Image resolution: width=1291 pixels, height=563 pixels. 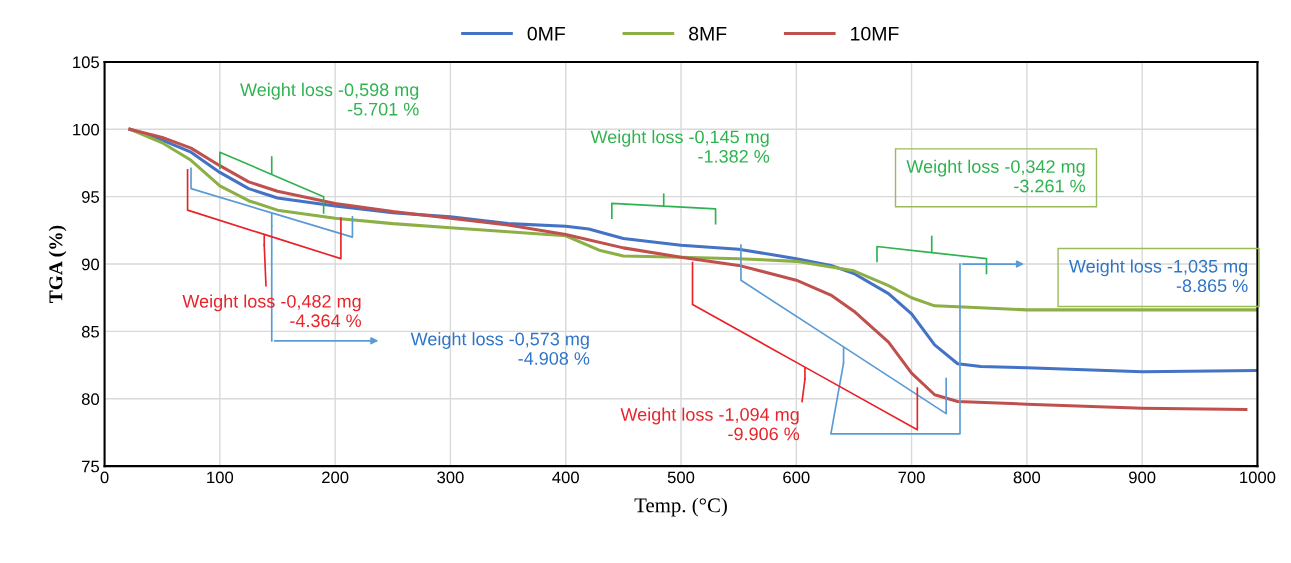 What do you see at coordinates (329, 99) in the screenshot?
I see `annotation: Weight loss -0,598 mg -5.701 %` at bounding box center [329, 99].